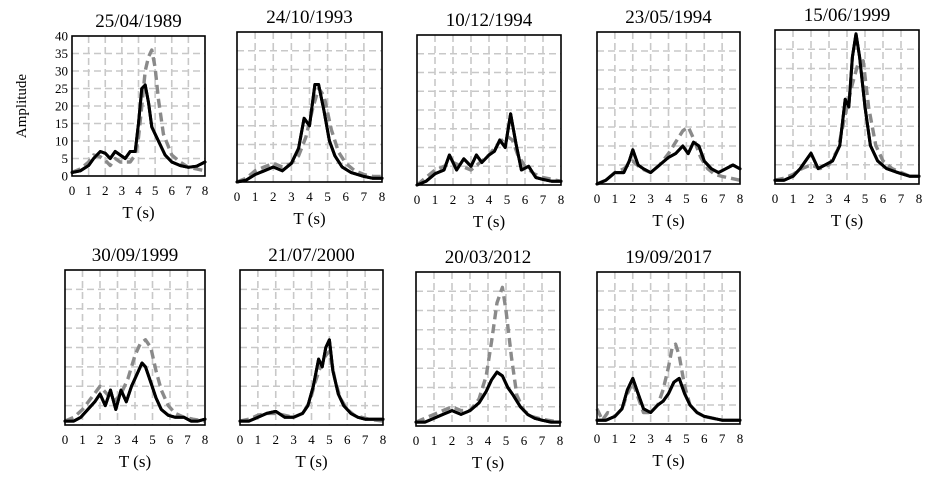 The height and width of the screenshot is (489, 933). What do you see at coordinates (488, 257) in the screenshot?
I see `chart-title: 20/03/2012` at bounding box center [488, 257].